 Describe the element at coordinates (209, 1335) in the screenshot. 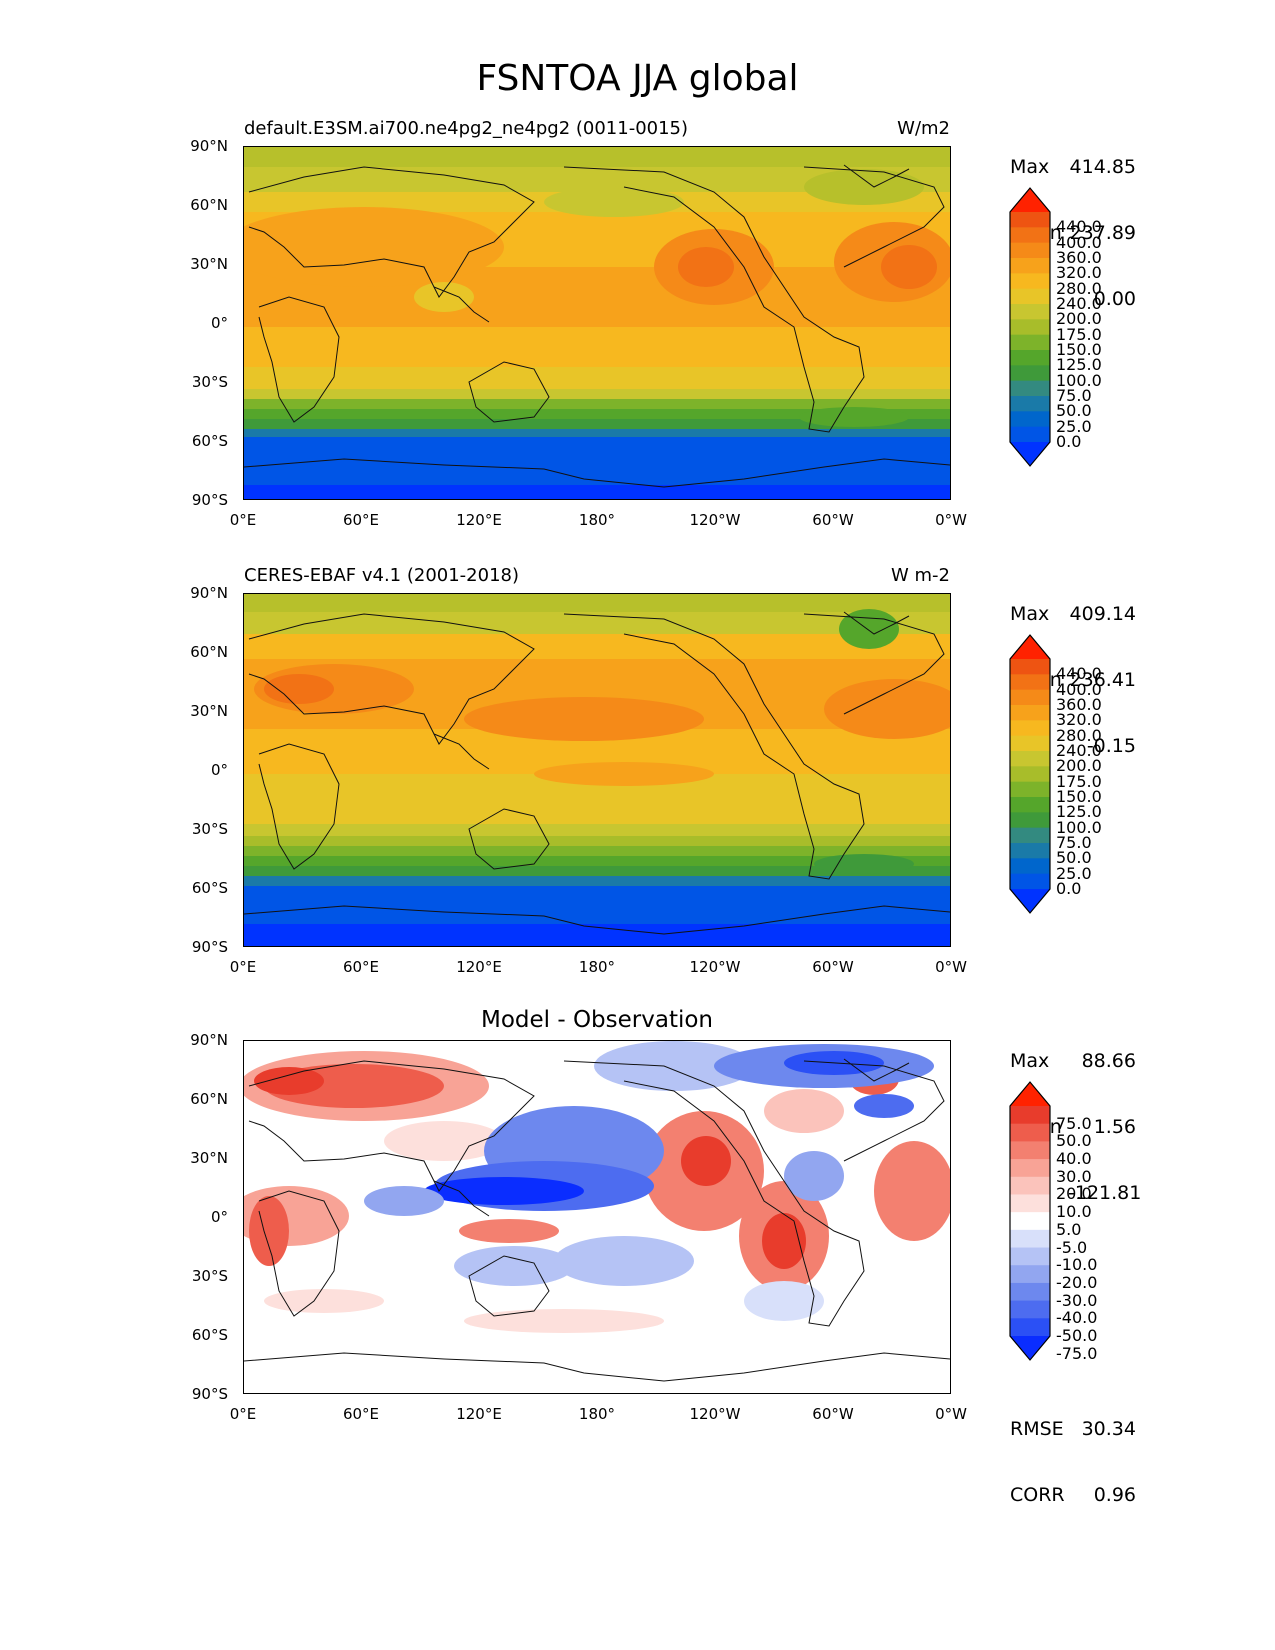

I see `panel3-ytick: 60°S` at that location.